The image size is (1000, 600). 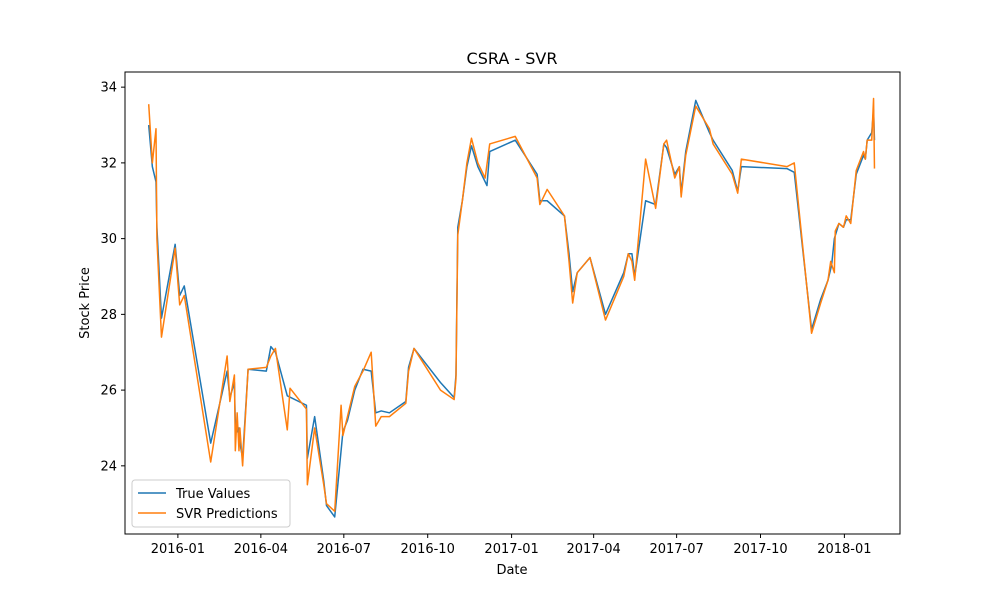 I want to click on x-tick-label: 2017-01, so click(x=511, y=549).